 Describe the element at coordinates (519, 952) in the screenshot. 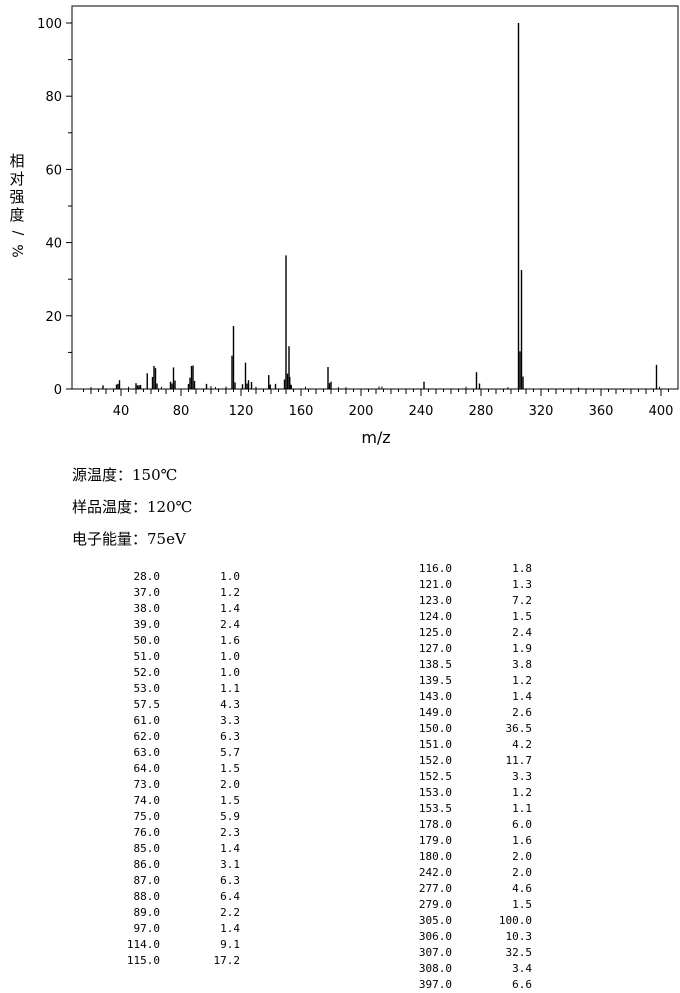

I see `peak-abundance: 32.5` at that location.